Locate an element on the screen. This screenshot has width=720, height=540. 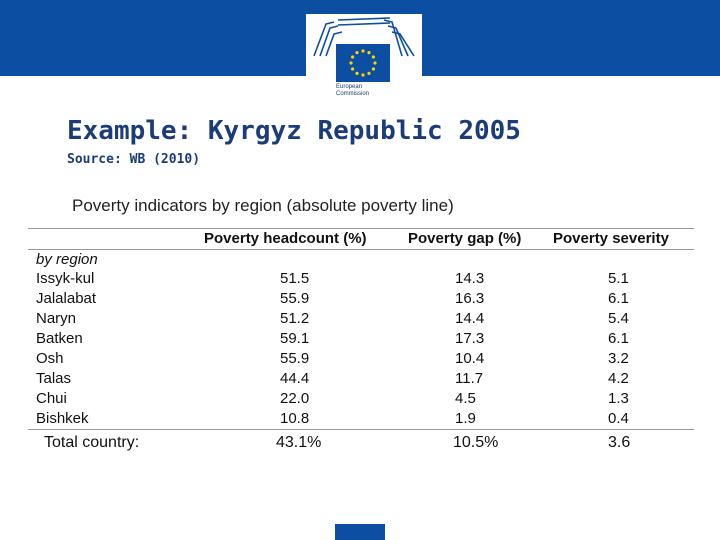
table-row: Jalalabat 55.9 16.3 6.1 is located at coordinates (360, 300).